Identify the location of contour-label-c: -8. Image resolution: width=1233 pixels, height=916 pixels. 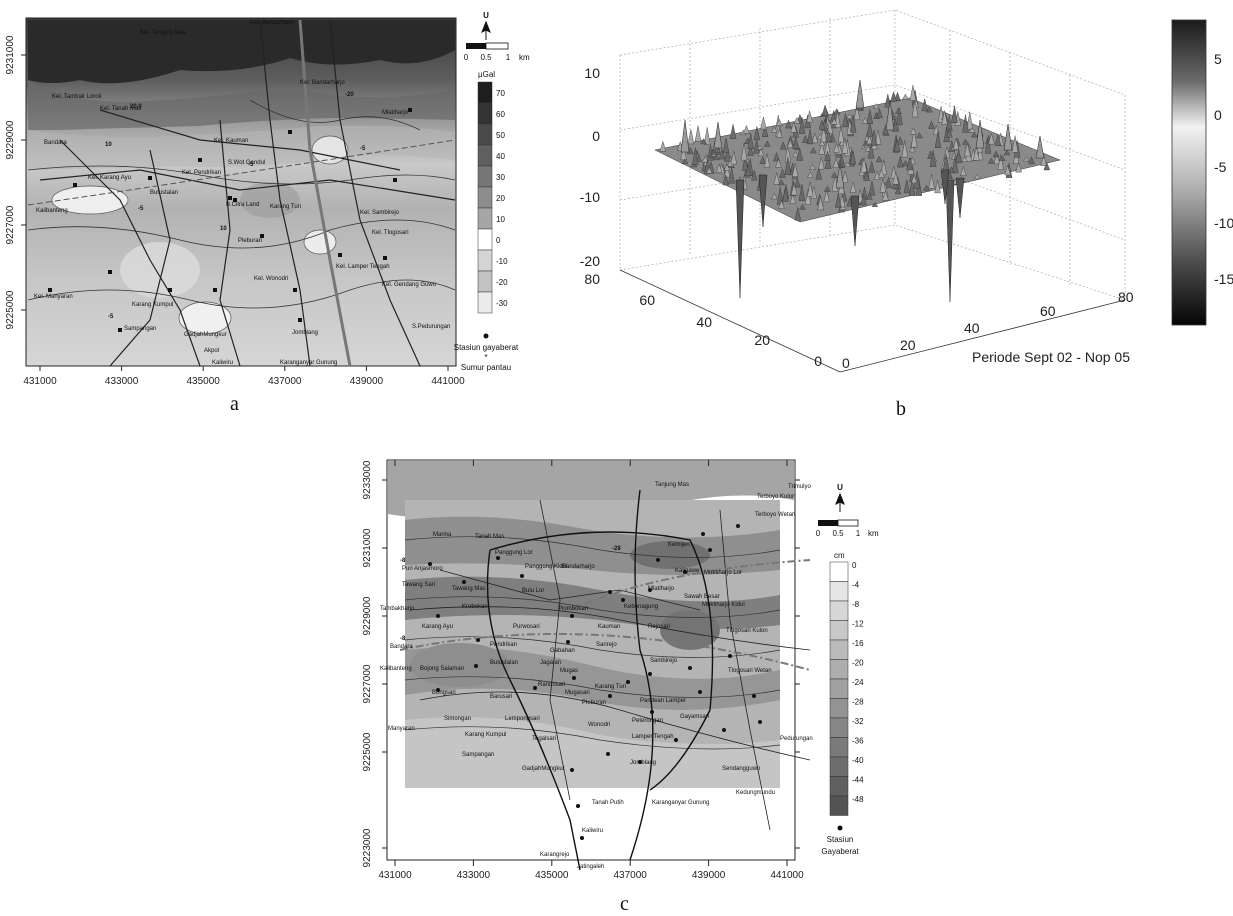
(403, 639).